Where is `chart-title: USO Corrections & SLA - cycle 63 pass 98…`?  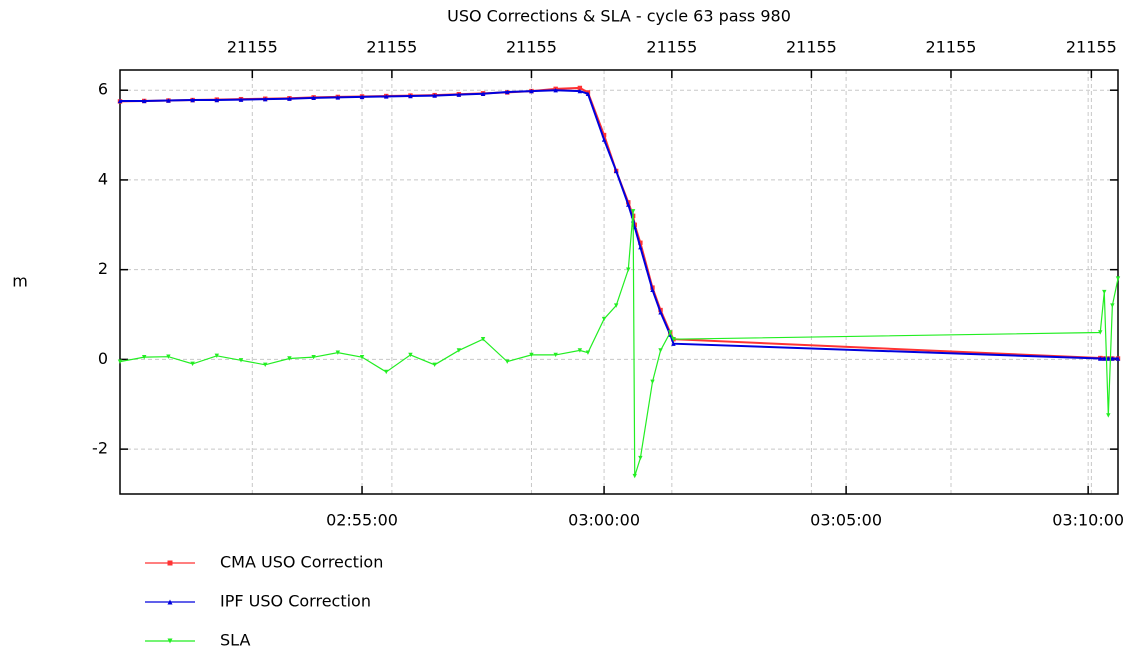 chart-title: USO Corrections & SLA - cycle 63 pass 98… is located at coordinates (619, 16).